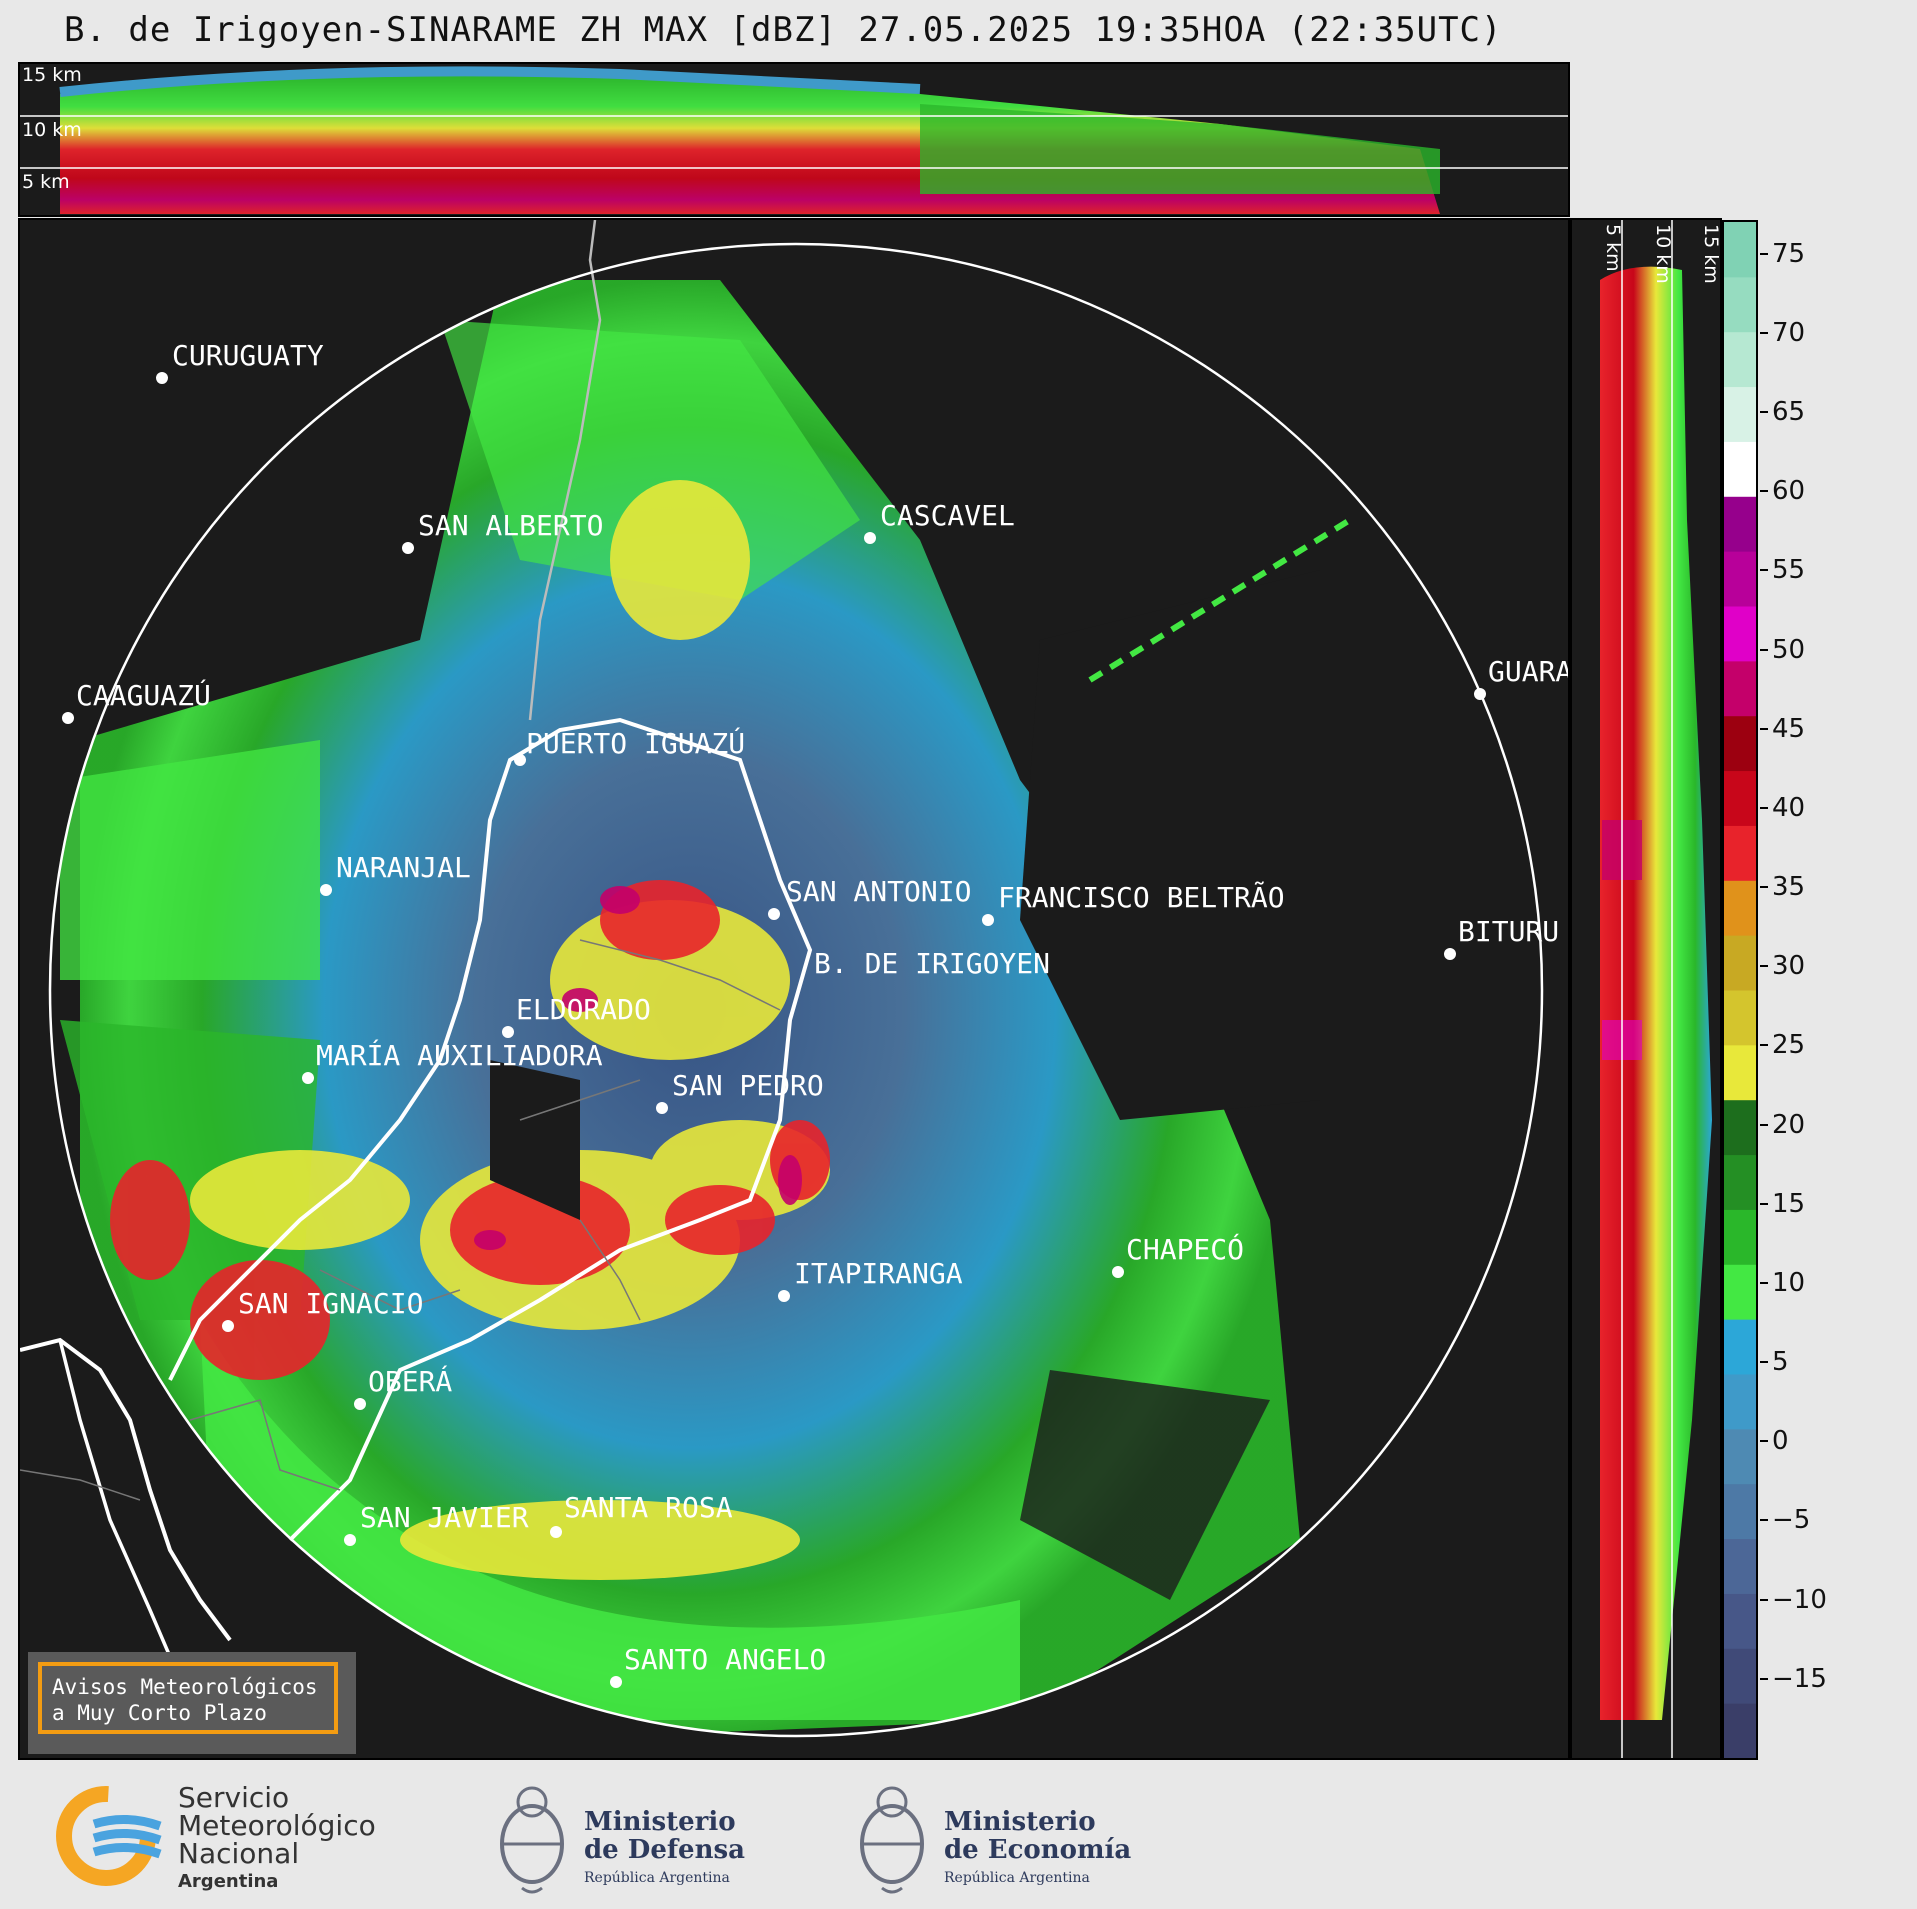  I want to click on city-label-san-pedro: SAN PEDRO, so click(748, 1085).